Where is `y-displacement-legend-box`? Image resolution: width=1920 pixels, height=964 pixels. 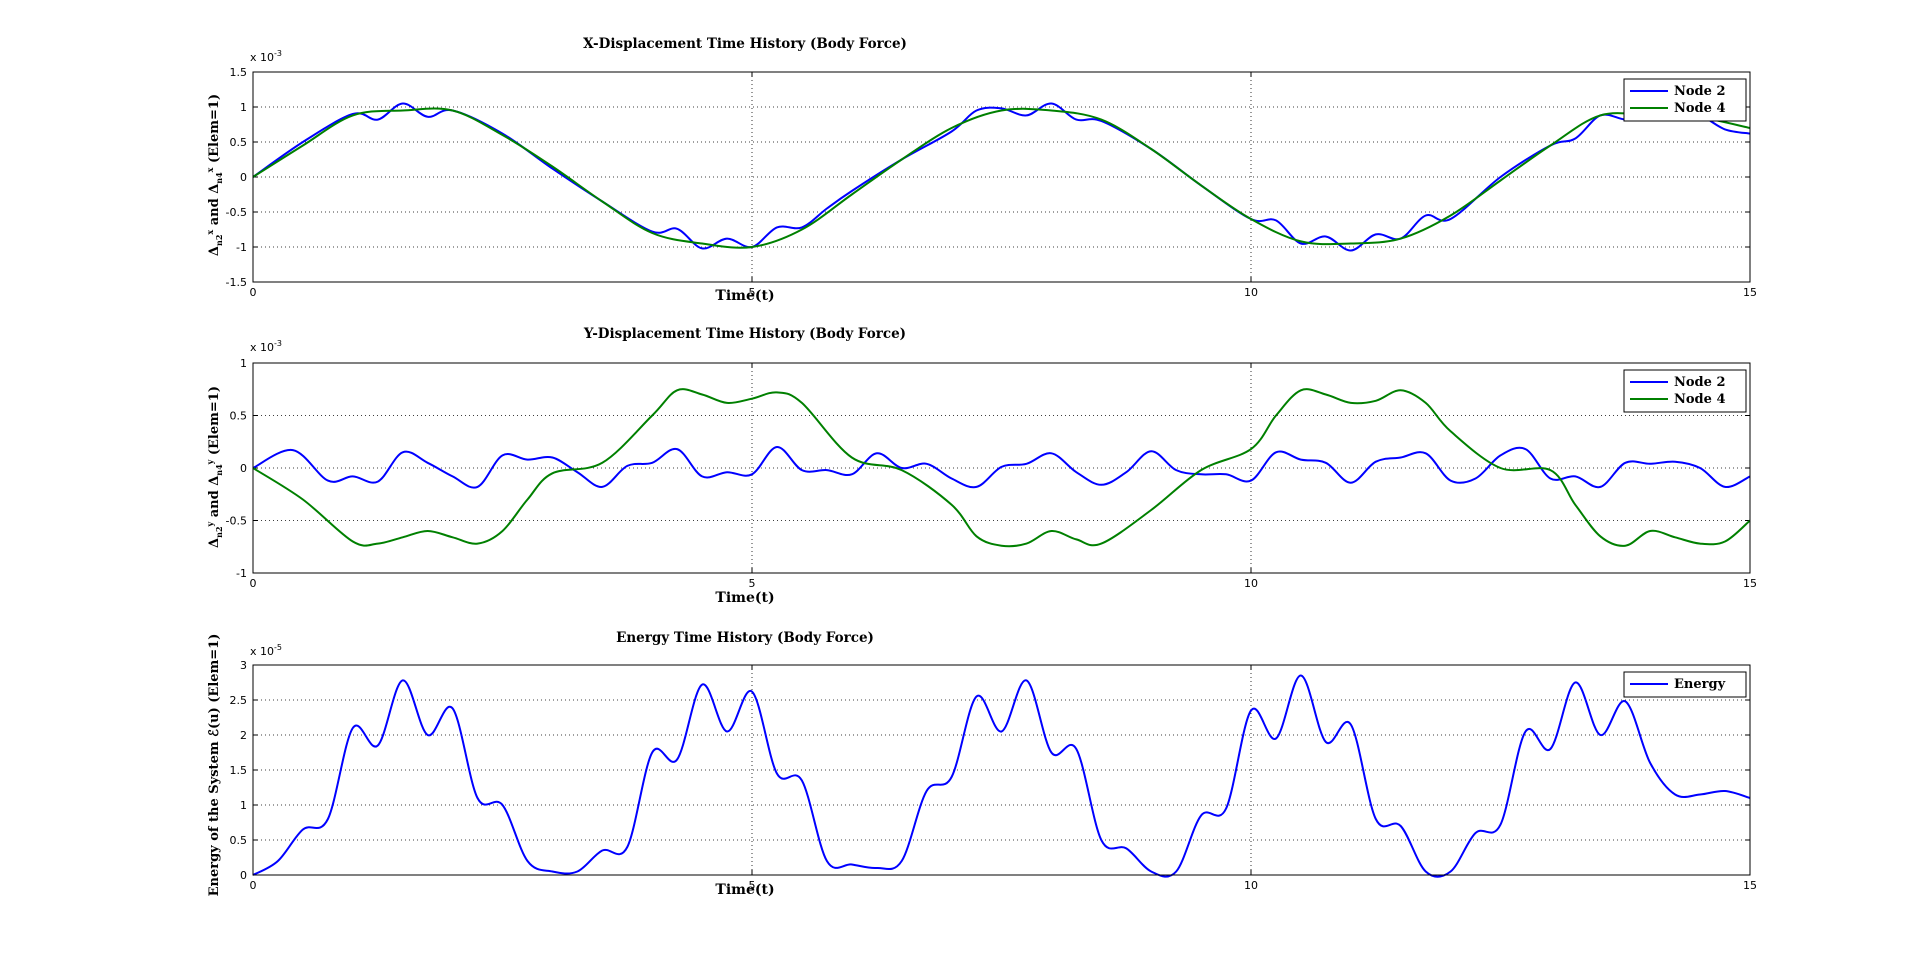 y-displacement-legend-box is located at coordinates (1685, 391).